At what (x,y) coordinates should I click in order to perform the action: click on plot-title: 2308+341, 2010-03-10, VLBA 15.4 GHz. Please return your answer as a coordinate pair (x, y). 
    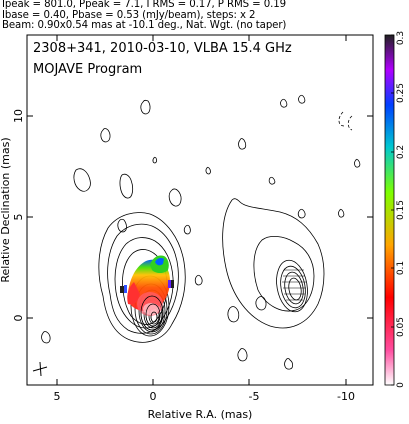
    Looking at the image, I should click on (162, 48).